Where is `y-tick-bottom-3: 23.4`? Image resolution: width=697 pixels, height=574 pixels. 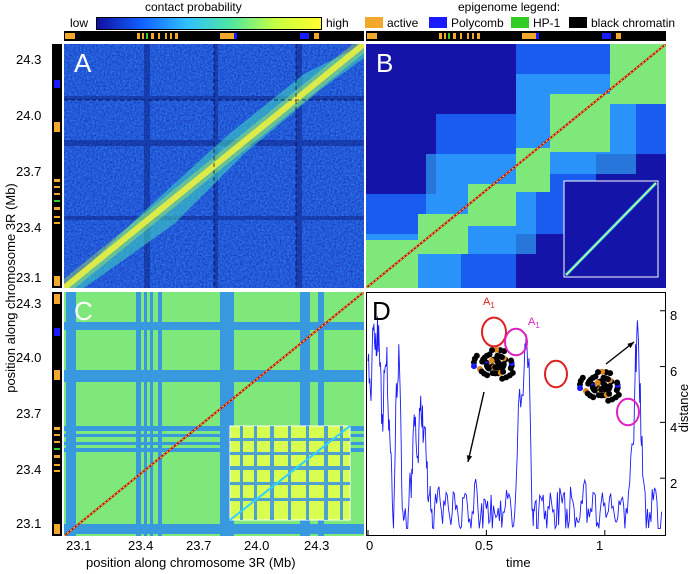 y-tick-bottom-3: 23.4 is located at coordinates (29, 469).